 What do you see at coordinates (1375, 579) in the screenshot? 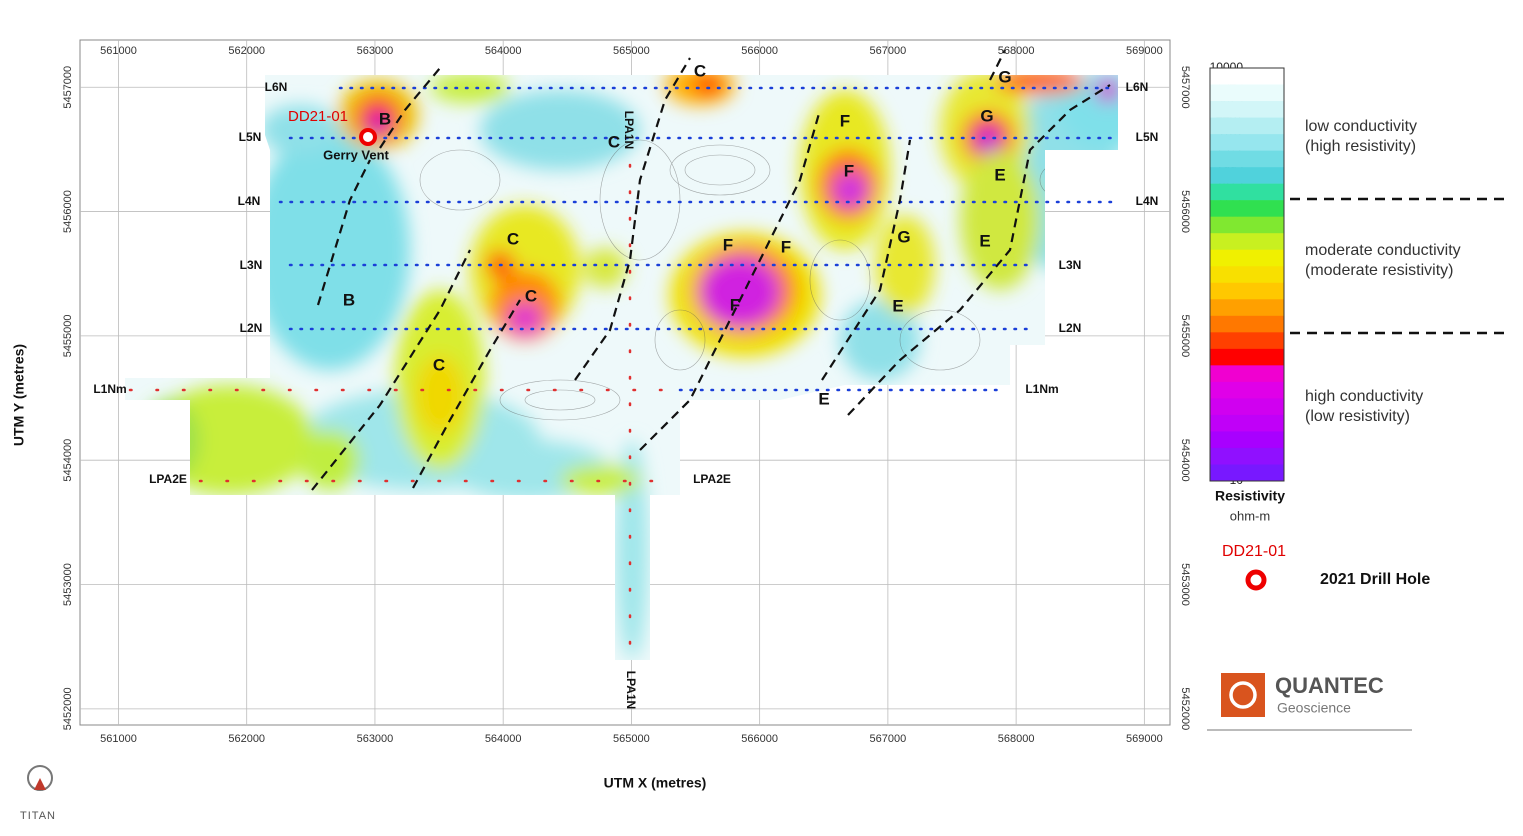
I see `legend-drill-text: 2021 Drill Hole` at bounding box center [1375, 579].